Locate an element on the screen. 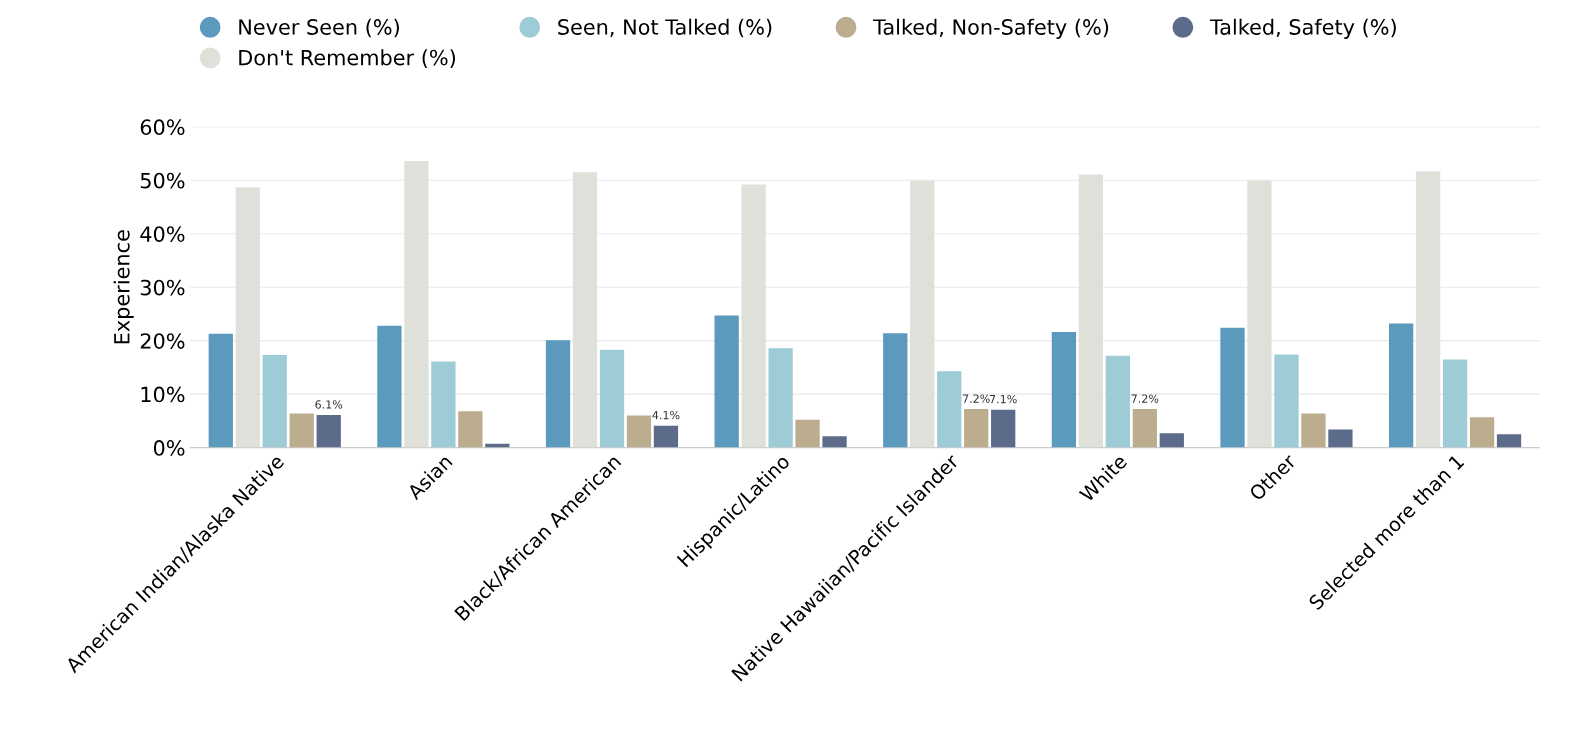 This screenshot has width=1587, height=746. legend-label: Seen, Not Talked (%) is located at coordinates (665, 28).